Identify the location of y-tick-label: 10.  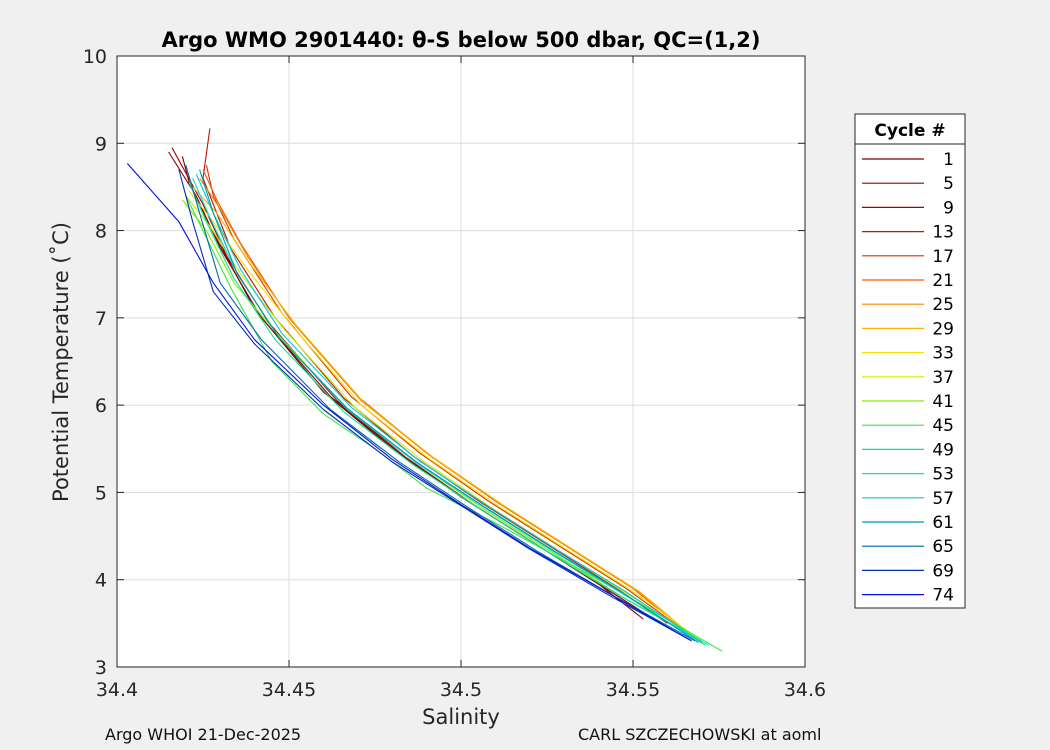
(95, 57).